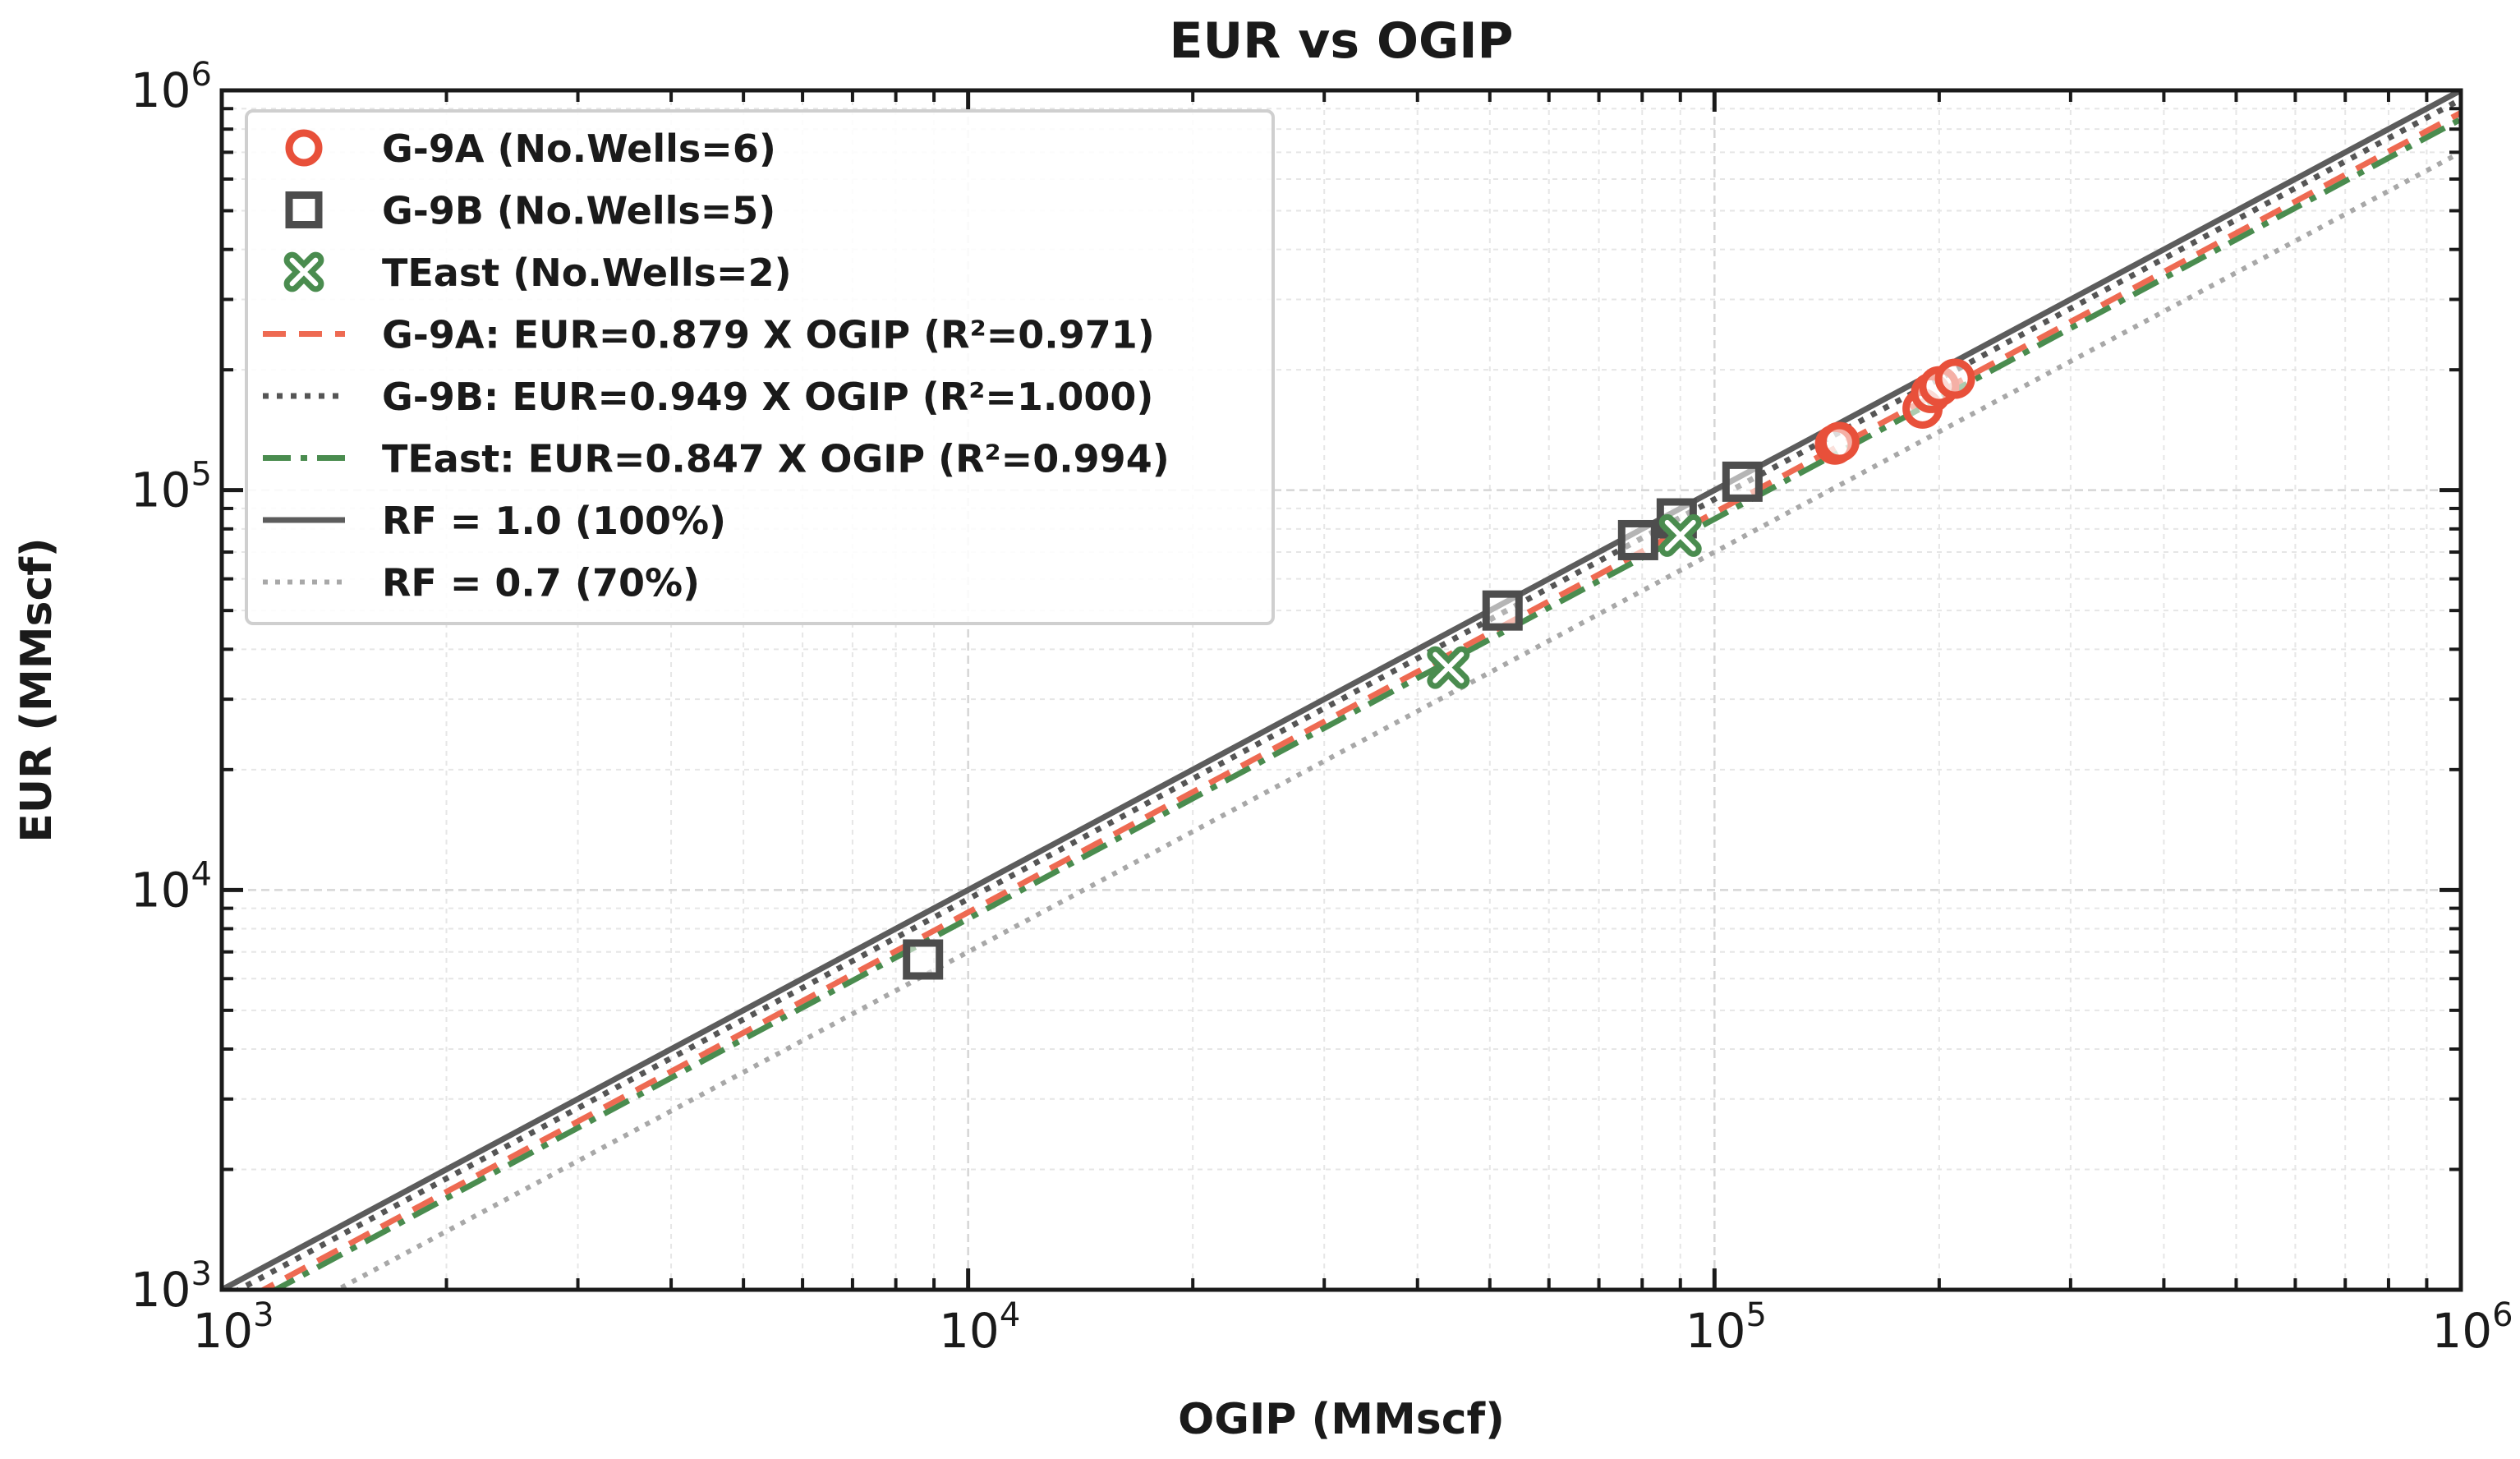 The width and height of the screenshot is (2520, 1459). I want to click on y-axis-label: EUR (MMscf), so click(37, 689).